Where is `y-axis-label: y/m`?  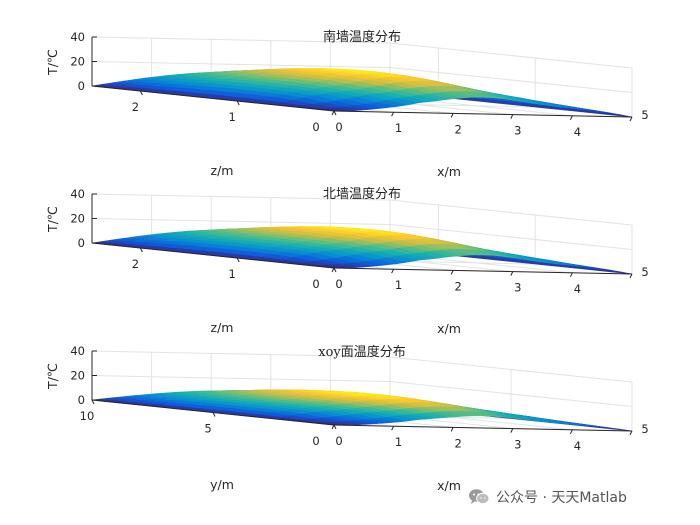 y-axis-label: y/m is located at coordinates (222, 484).